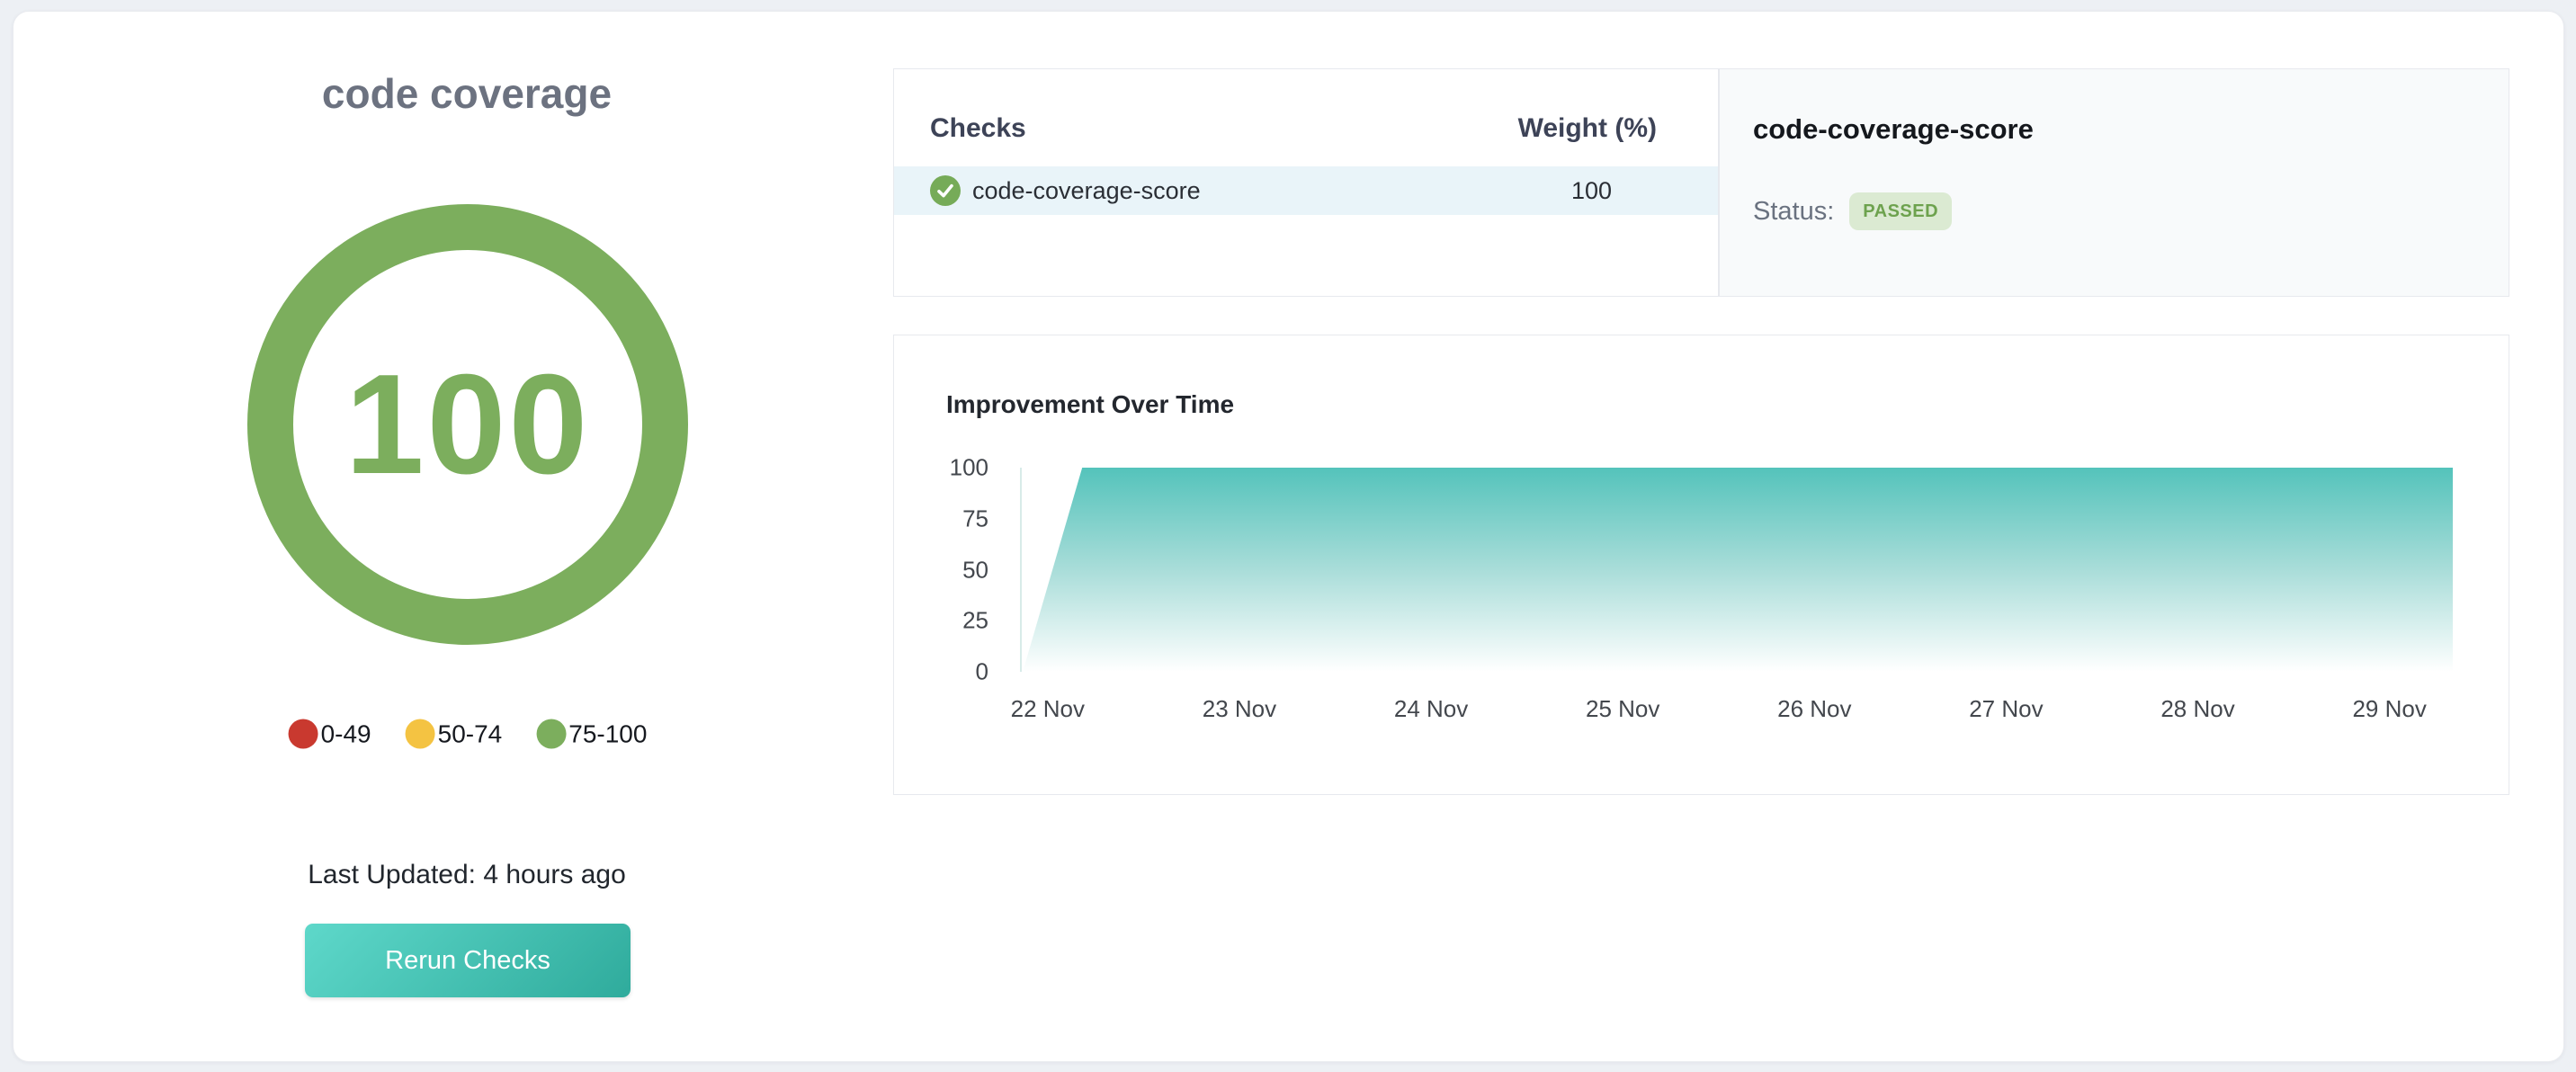 This screenshot has height=1072, width=2576. I want to click on area-series, so click(1738, 570).